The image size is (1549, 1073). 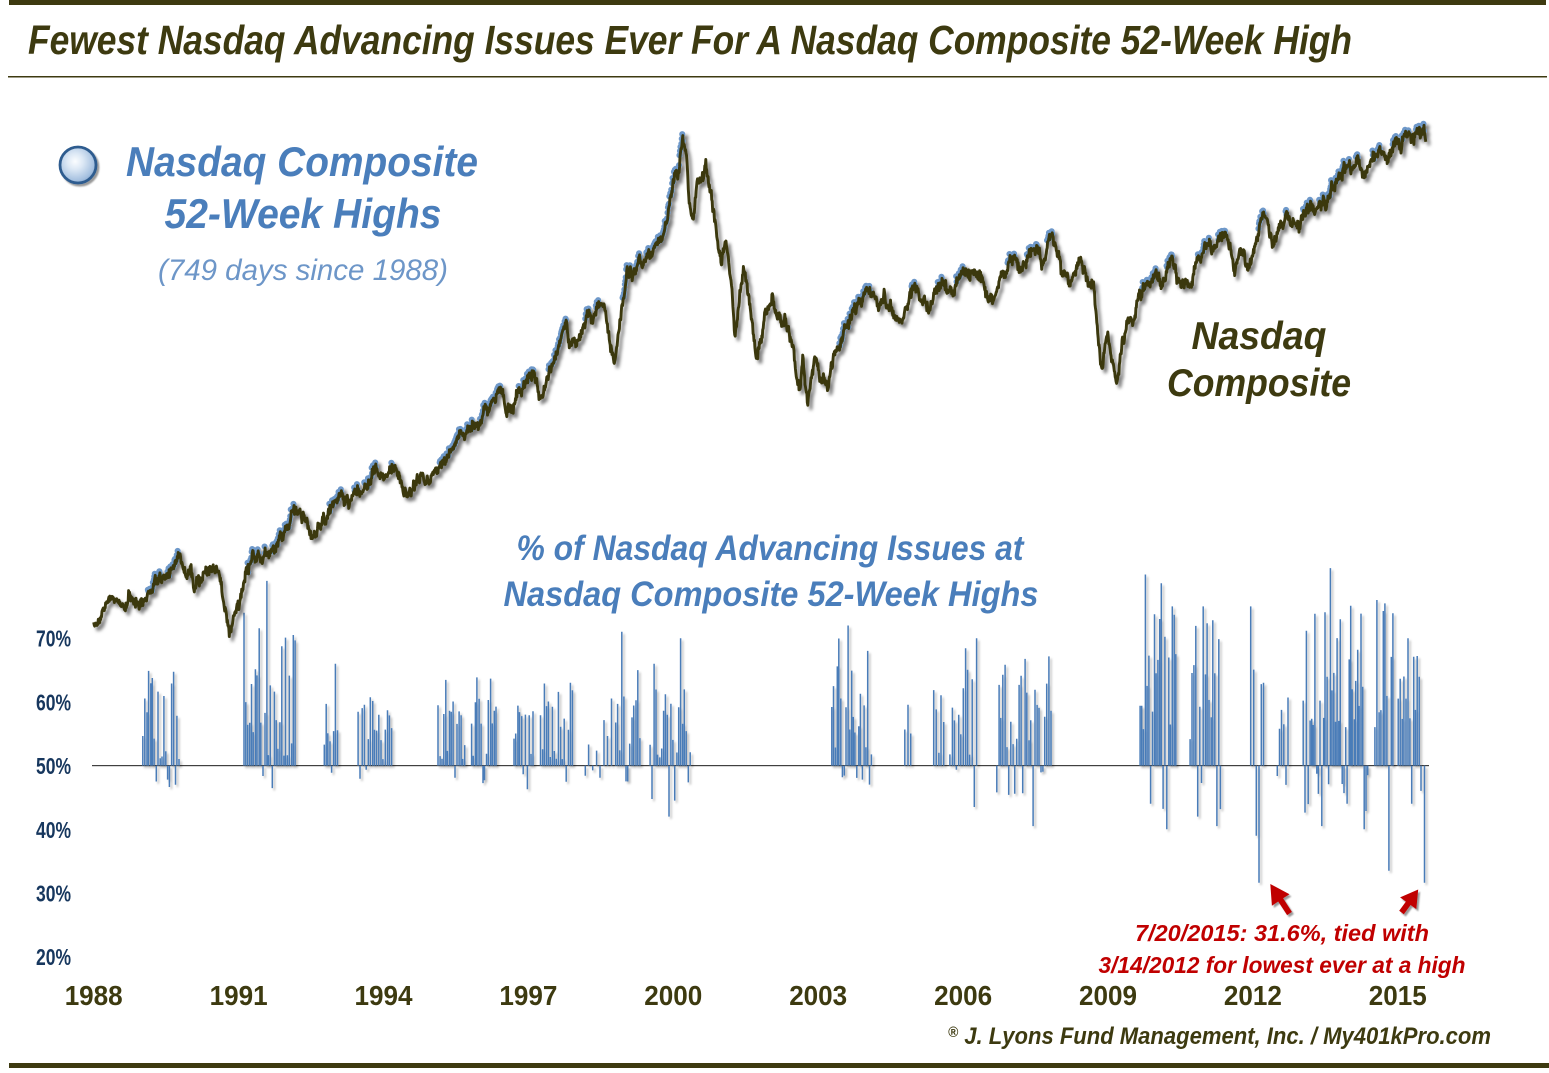 I want to click on svg-text: Nasdaq, so click(x=1259, y=336).